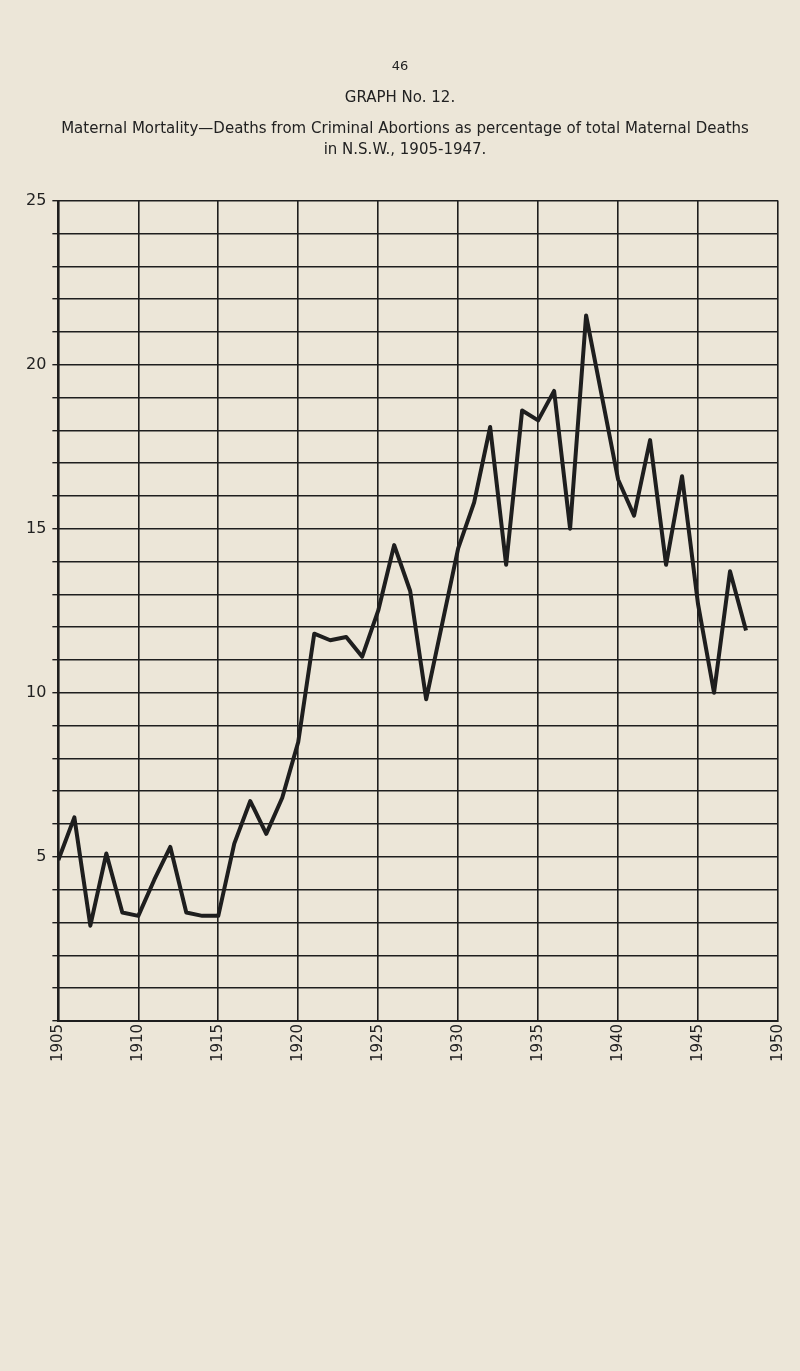 The width and height of the screenshot is (800, 1371). I want to click on x-tick-label: 1940, so click(616, 1043).